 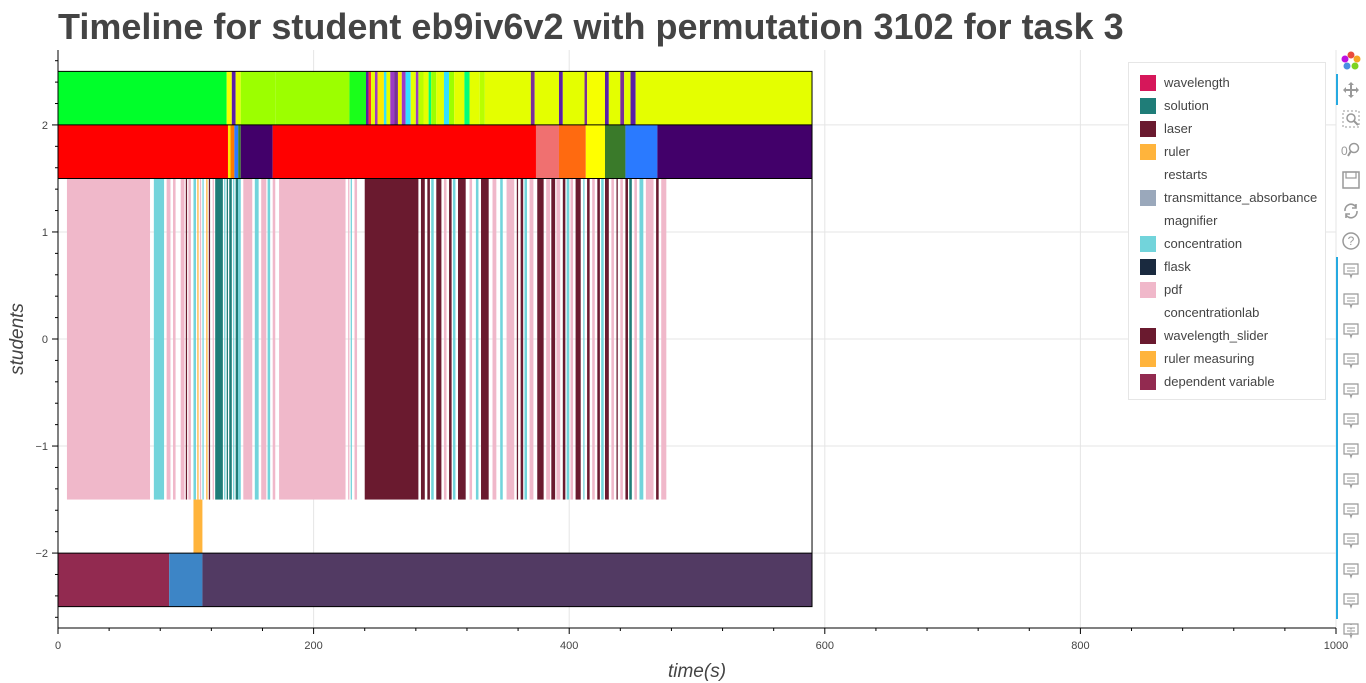 I want to click on legend-label: ruler measuring, so click(x=1209, y=358).